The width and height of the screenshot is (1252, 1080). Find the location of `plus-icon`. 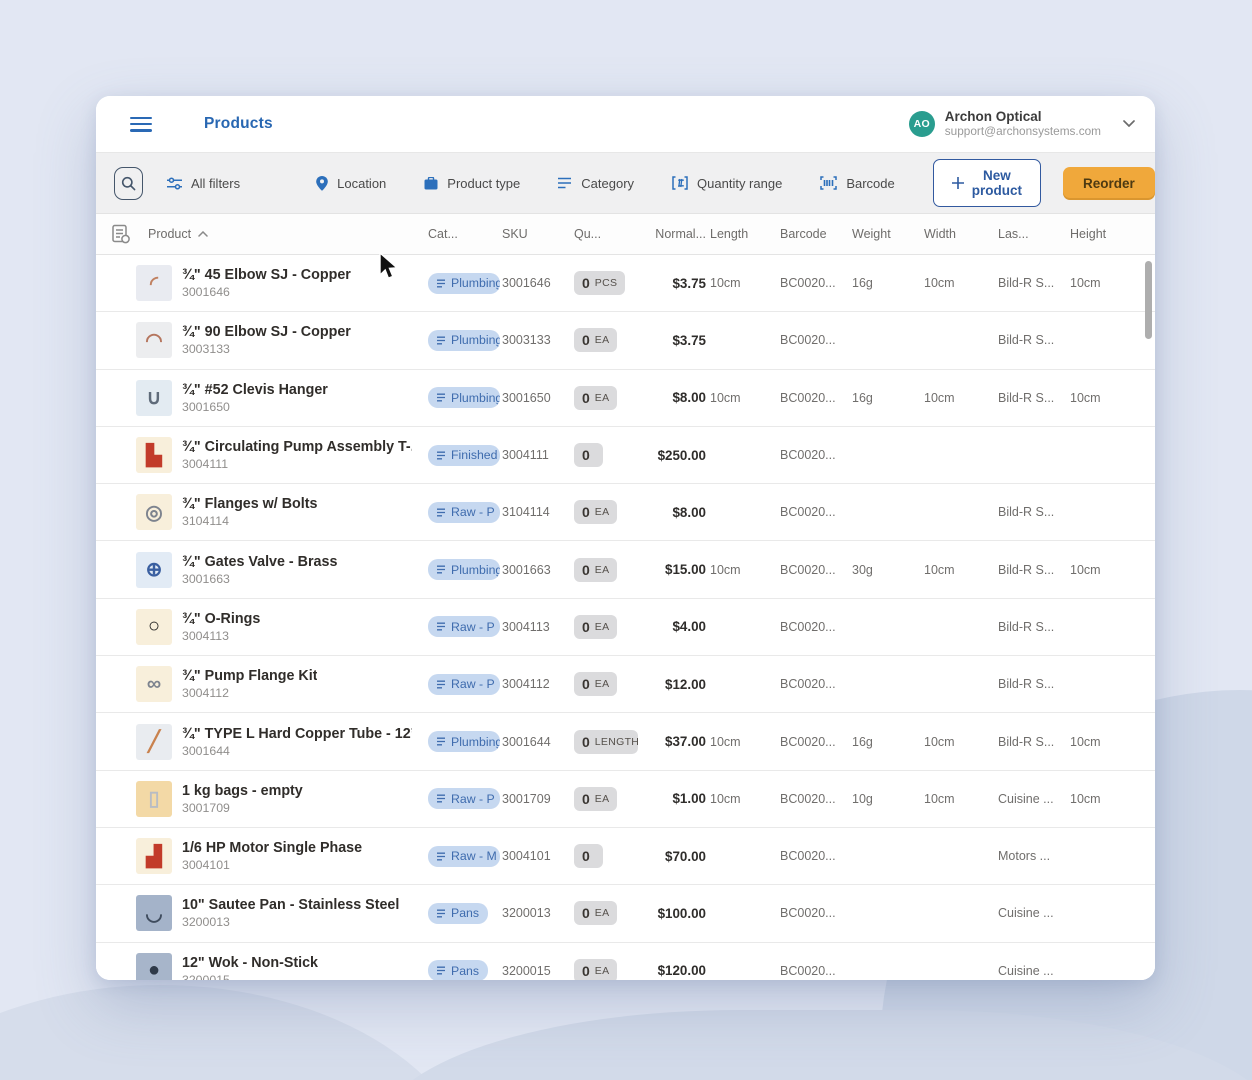

plus-icon is located at coordinates (957, 183).